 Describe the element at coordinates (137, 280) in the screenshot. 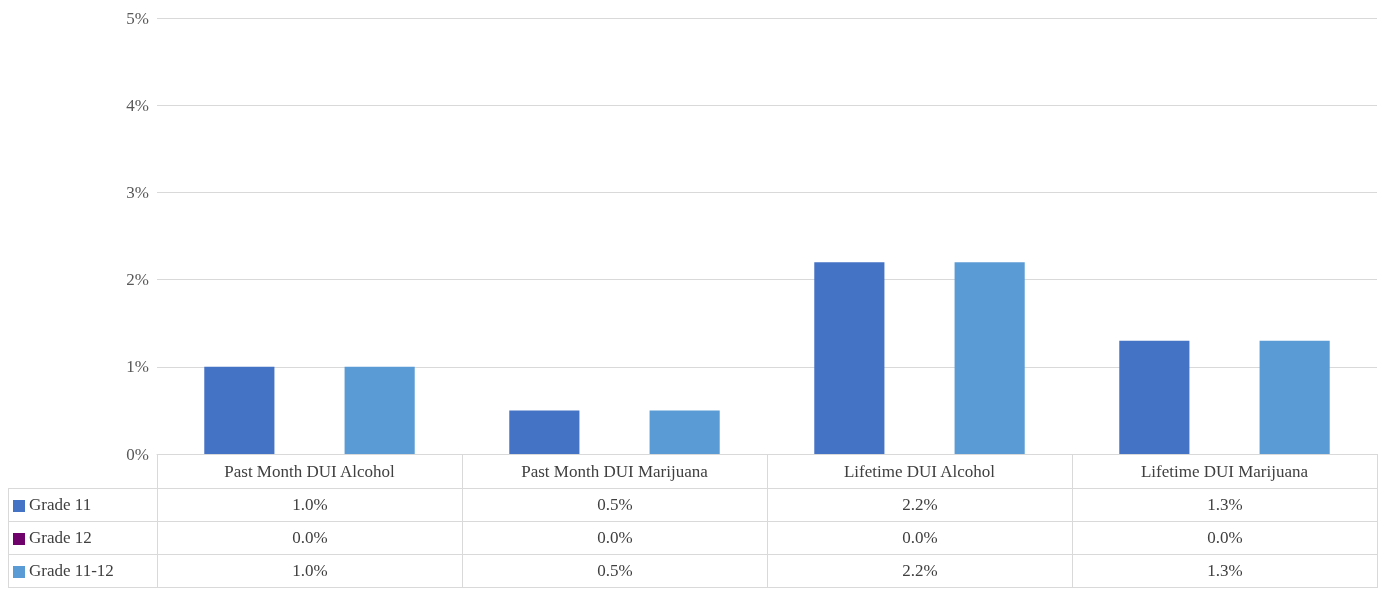

I see `y-tick-label: 2%` at that location.